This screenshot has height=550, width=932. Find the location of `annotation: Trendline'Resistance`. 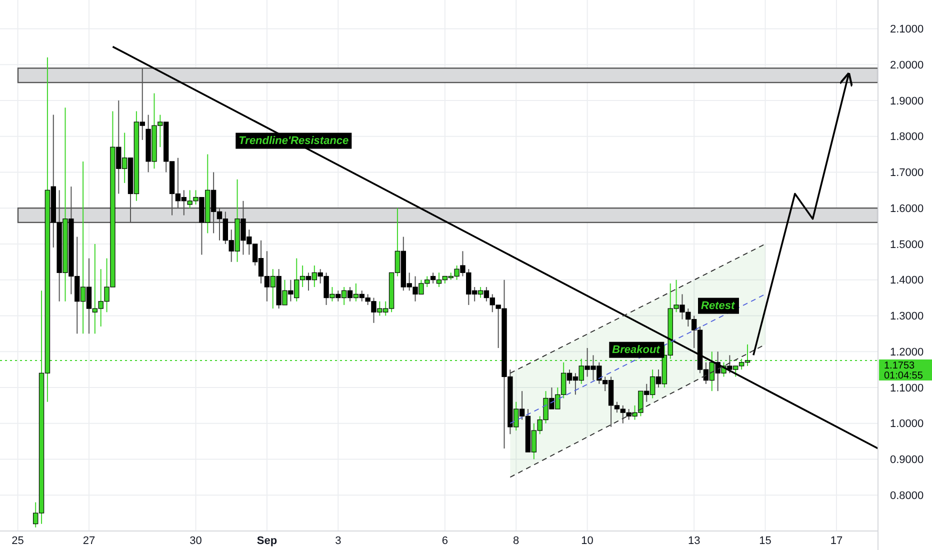

annotation: Trendline'Resistance is located at coordinates (293, 140).